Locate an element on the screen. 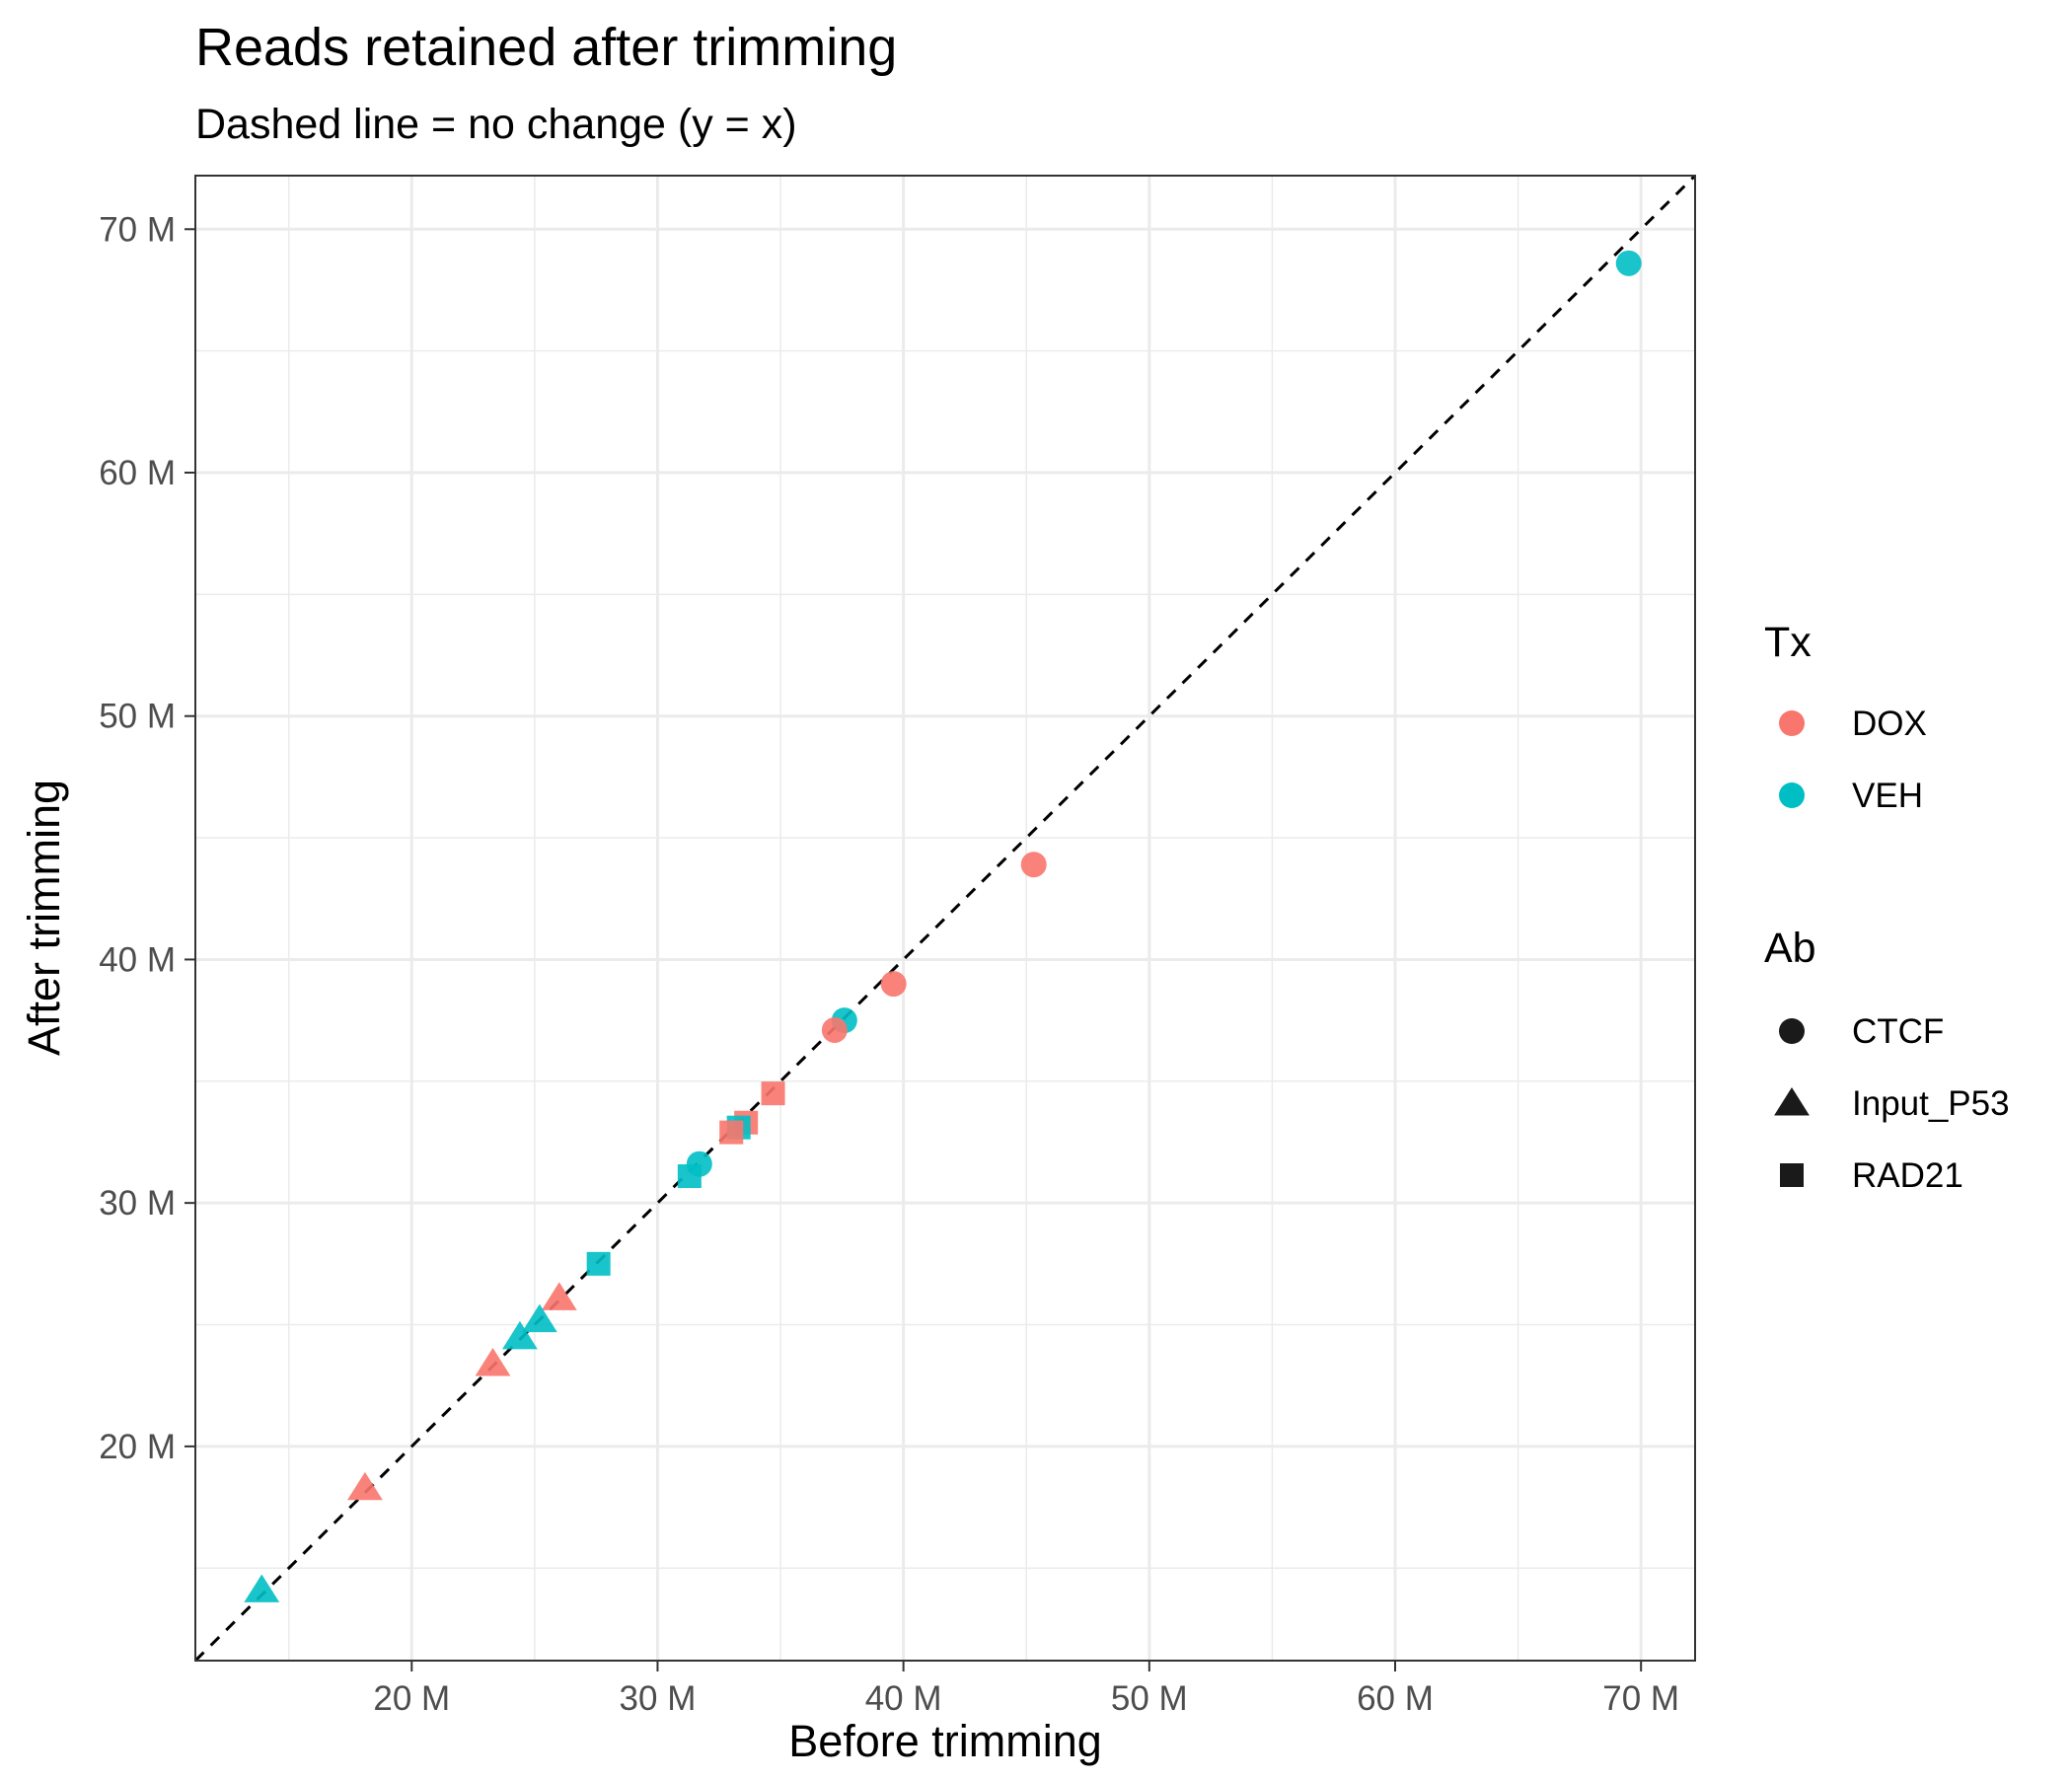 The height and width of the screenshot is (1781, 2072). legend-label-veh: VEH is located at coordinates (1888, 796).